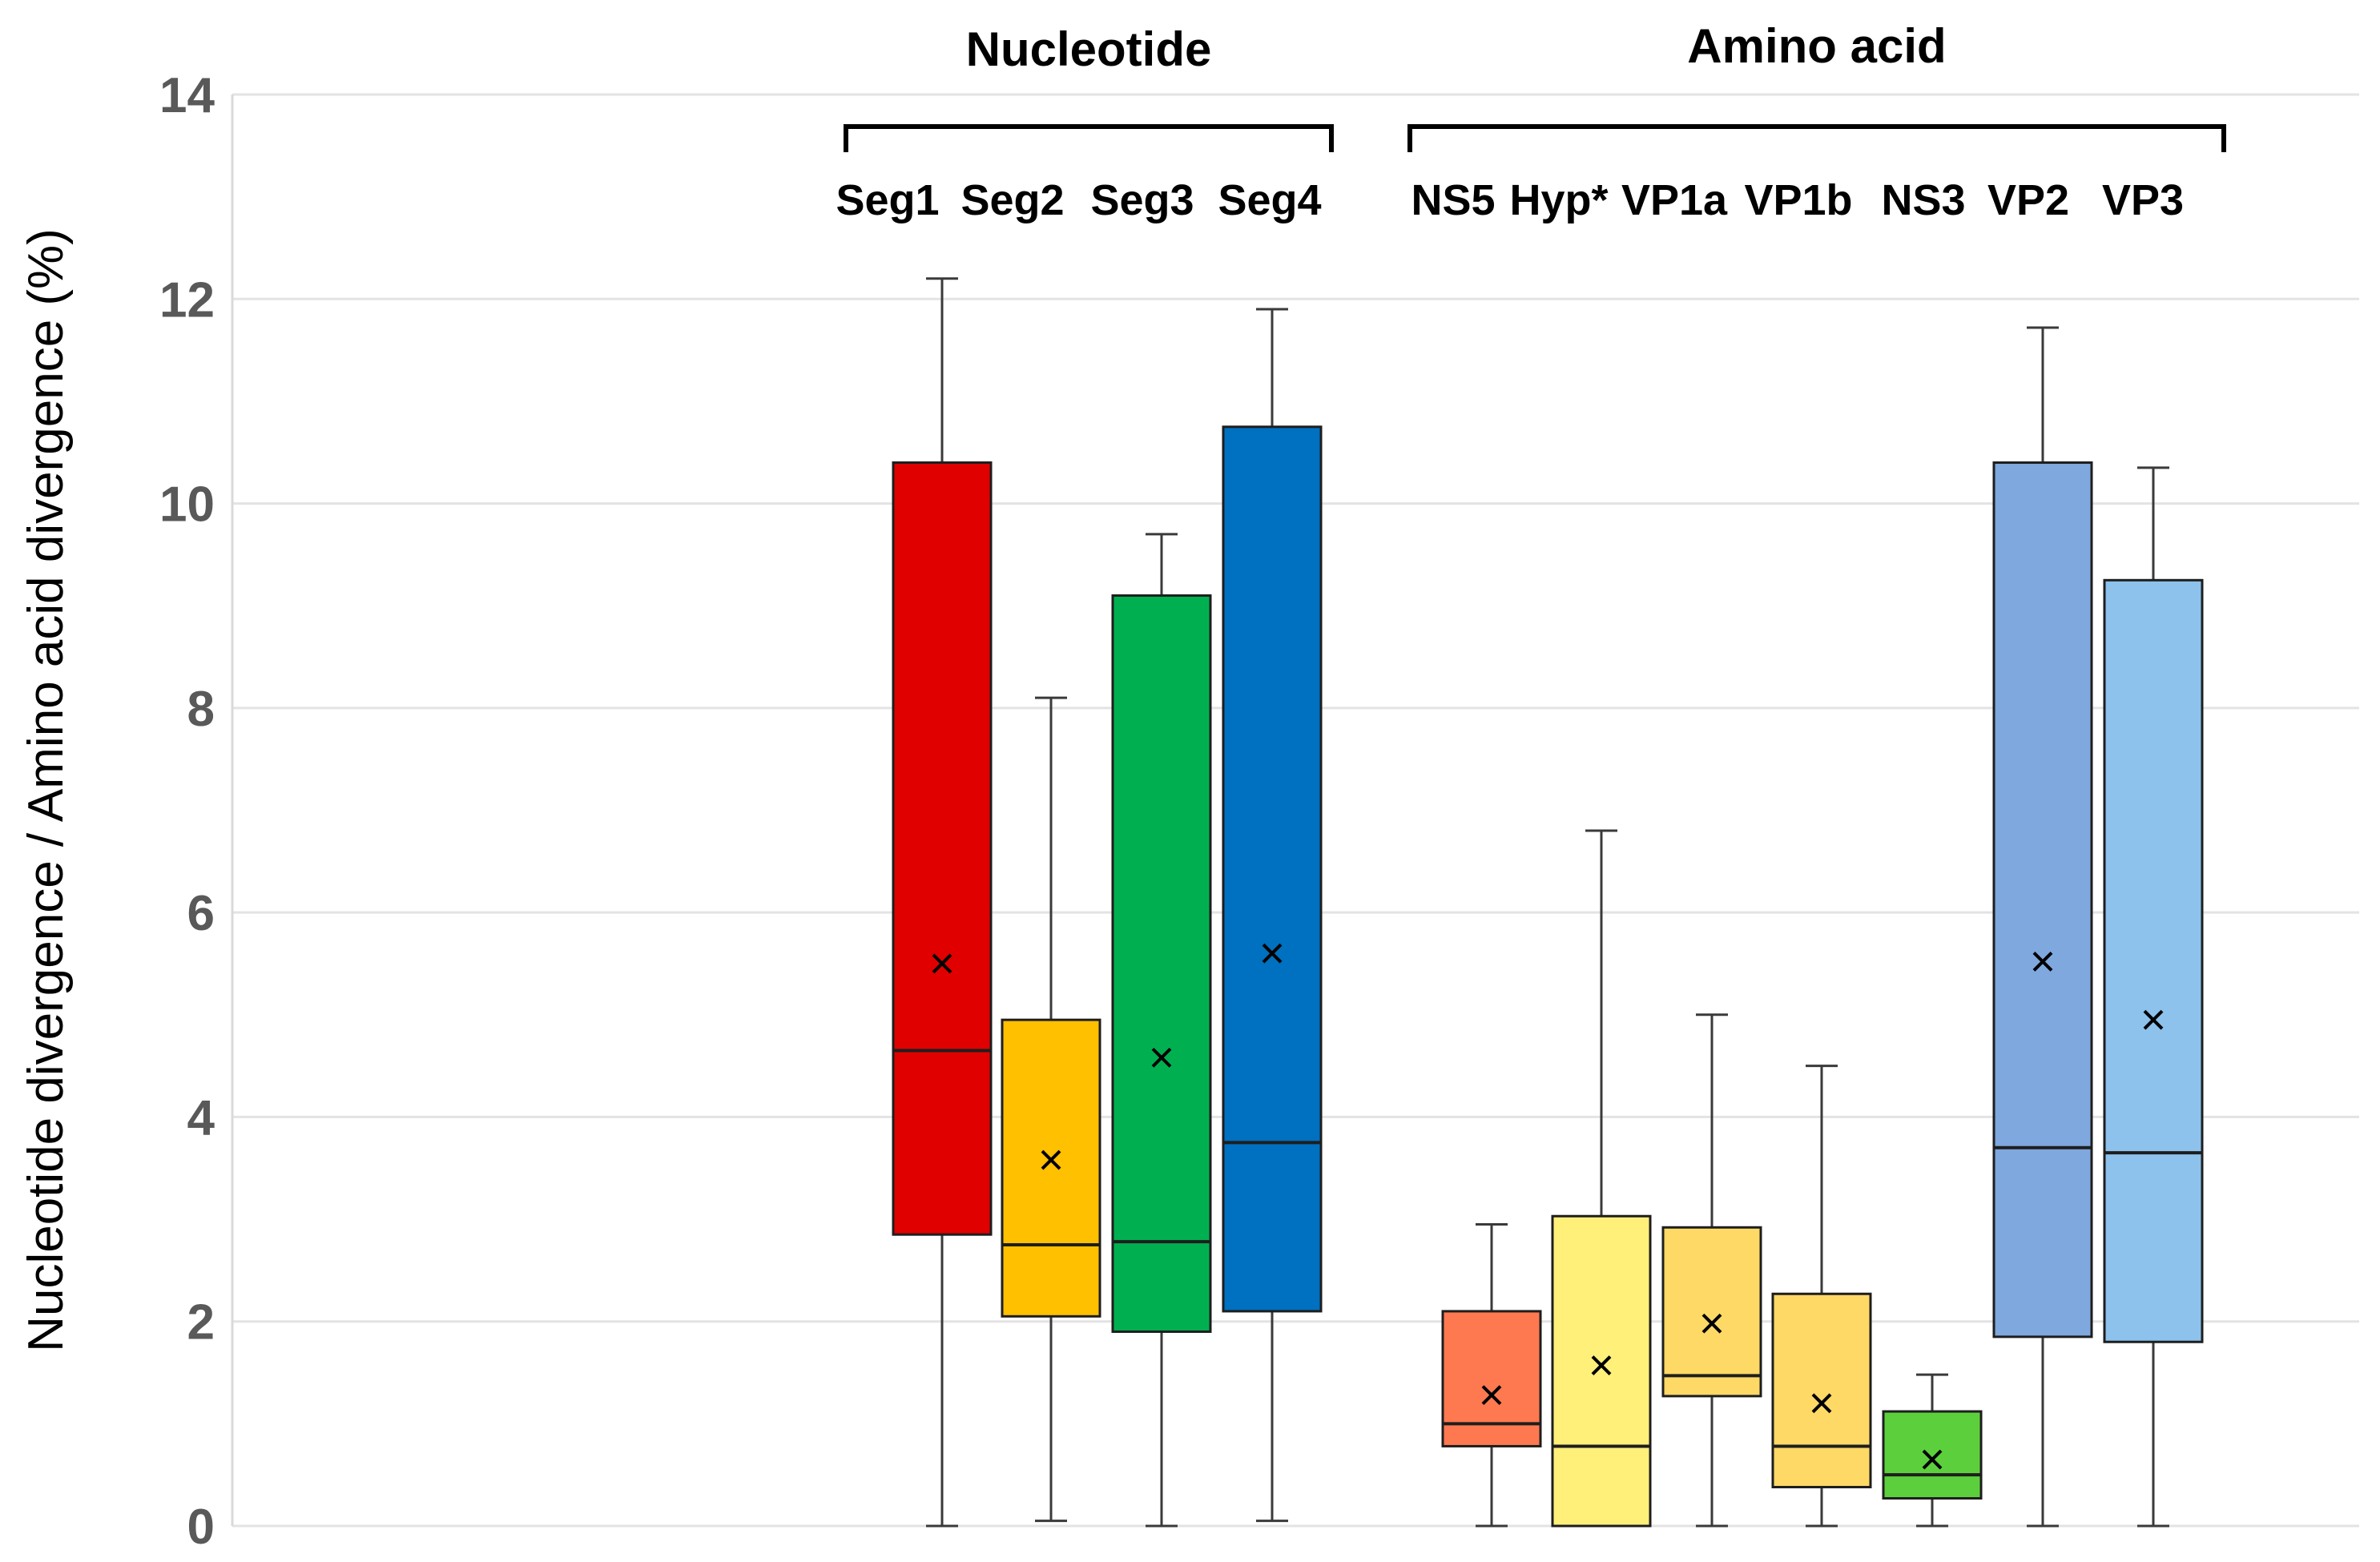 The width and height of the screenshot is (2380, 1562). Describe the element at coordinates (2143, 200) in the screenshot. I see `category-label: VP3` at that location.